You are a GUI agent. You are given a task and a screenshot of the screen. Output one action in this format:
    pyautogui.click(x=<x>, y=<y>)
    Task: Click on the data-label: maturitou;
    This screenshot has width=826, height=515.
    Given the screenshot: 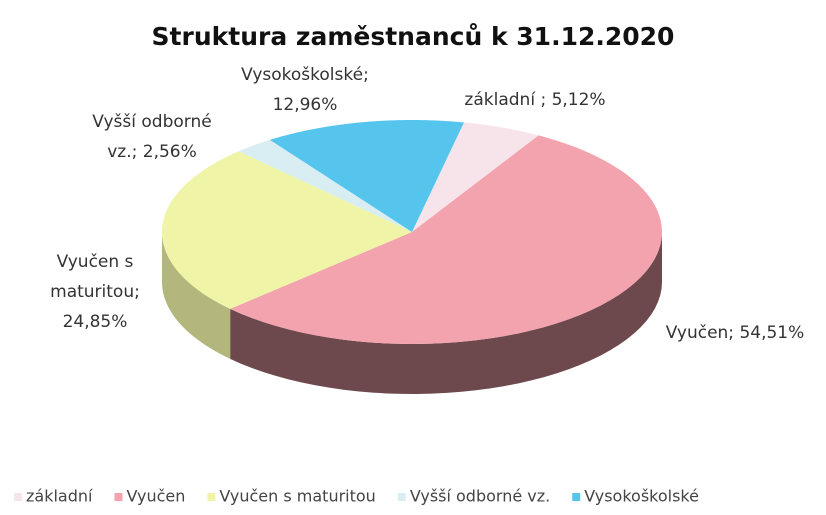 What is the action you would take?
    pyautogui.click(x=95, y=292)
    